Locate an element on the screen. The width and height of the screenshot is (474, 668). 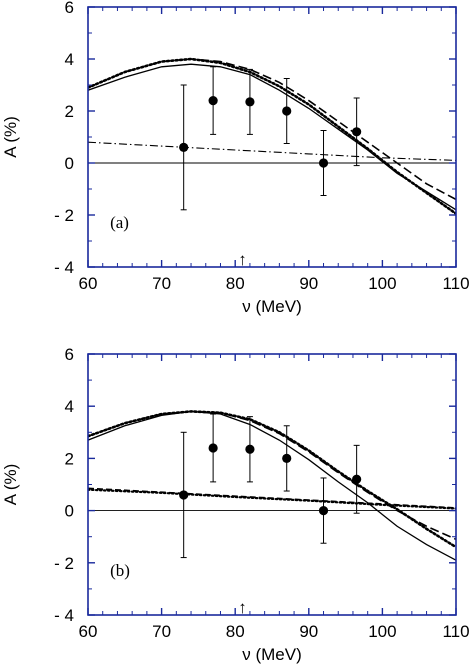
panel-label: (a) is located at coordinates (119, 222).